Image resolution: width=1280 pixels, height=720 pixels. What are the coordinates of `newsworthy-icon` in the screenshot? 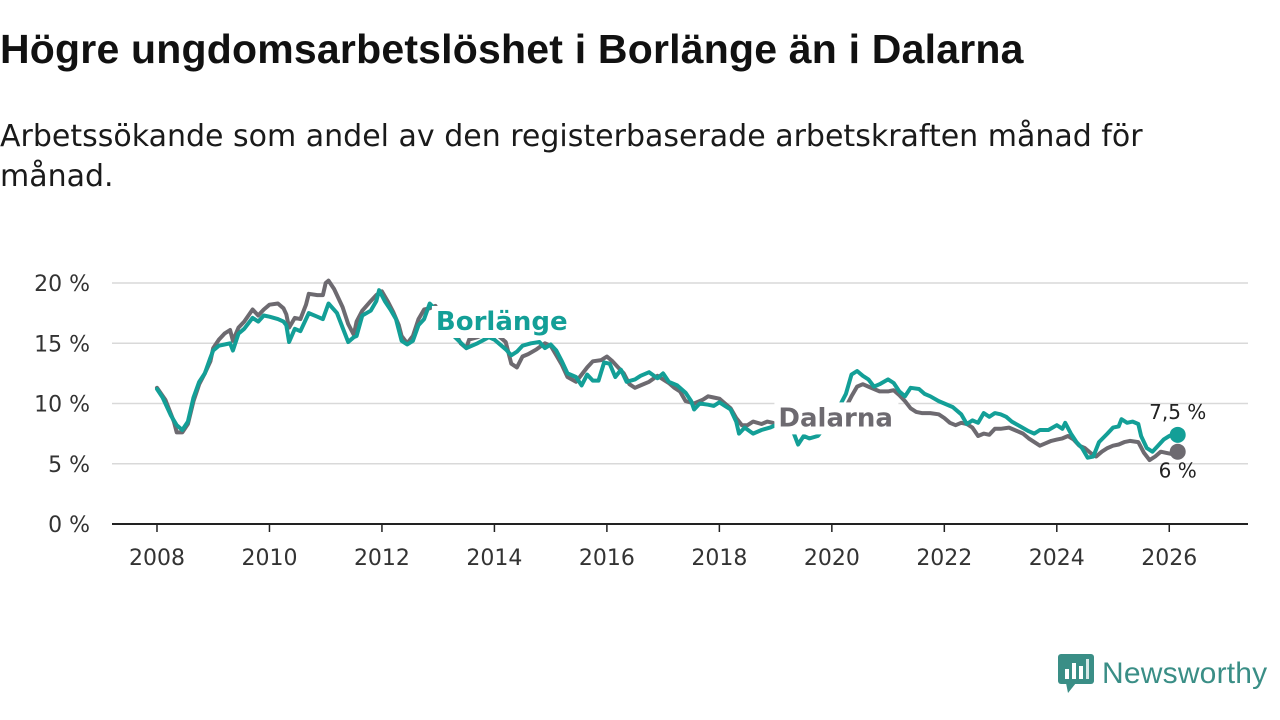 It's located at (1076, 673).